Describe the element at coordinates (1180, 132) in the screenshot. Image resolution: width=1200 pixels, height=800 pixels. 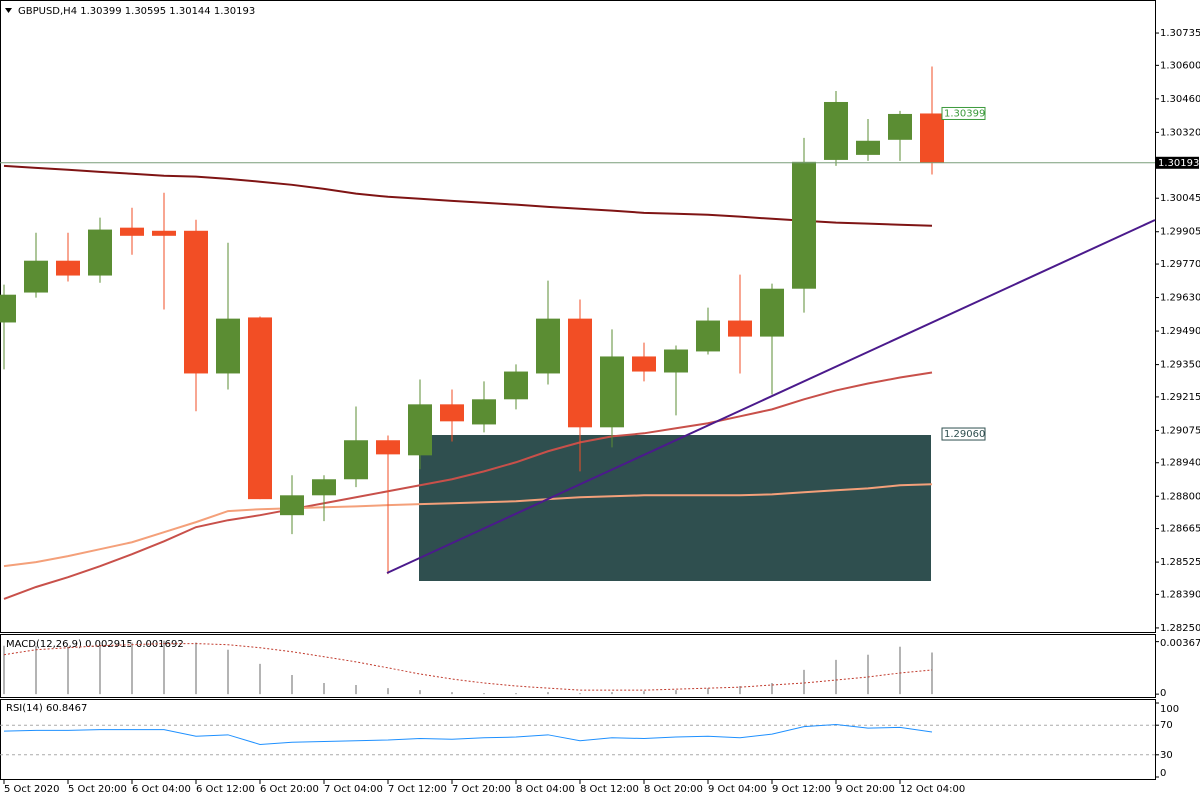
I see `y-tick-label: 1.30320` at that location.